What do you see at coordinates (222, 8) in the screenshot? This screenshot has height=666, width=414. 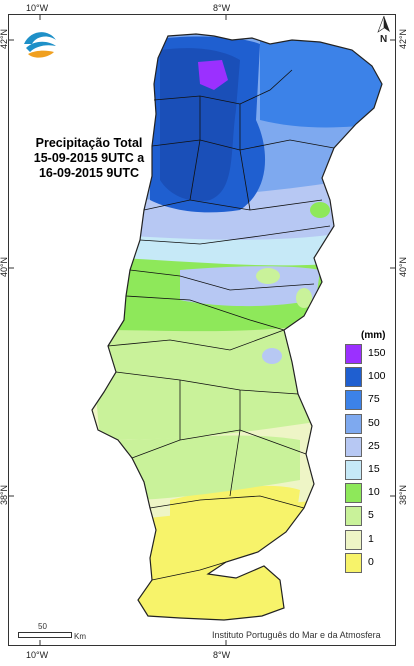 I see `top-lon-label-2: 8°W` at bounding box center [222, 8].